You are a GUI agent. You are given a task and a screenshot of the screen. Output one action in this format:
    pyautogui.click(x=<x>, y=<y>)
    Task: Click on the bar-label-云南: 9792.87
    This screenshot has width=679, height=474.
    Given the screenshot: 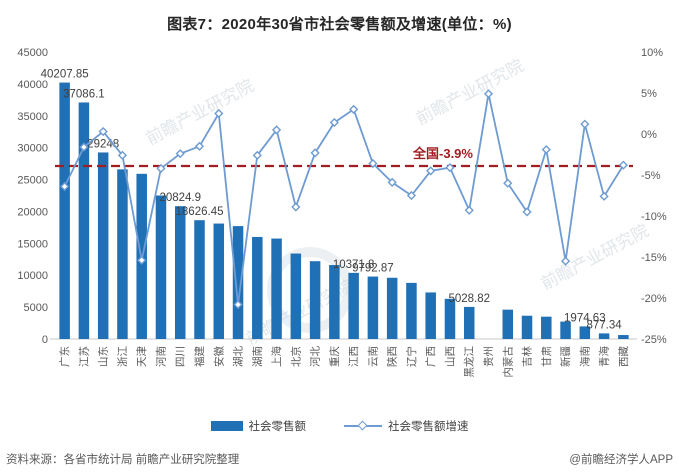 What is the action you would take?
    pyautogui.click(x=373, y=269)
    